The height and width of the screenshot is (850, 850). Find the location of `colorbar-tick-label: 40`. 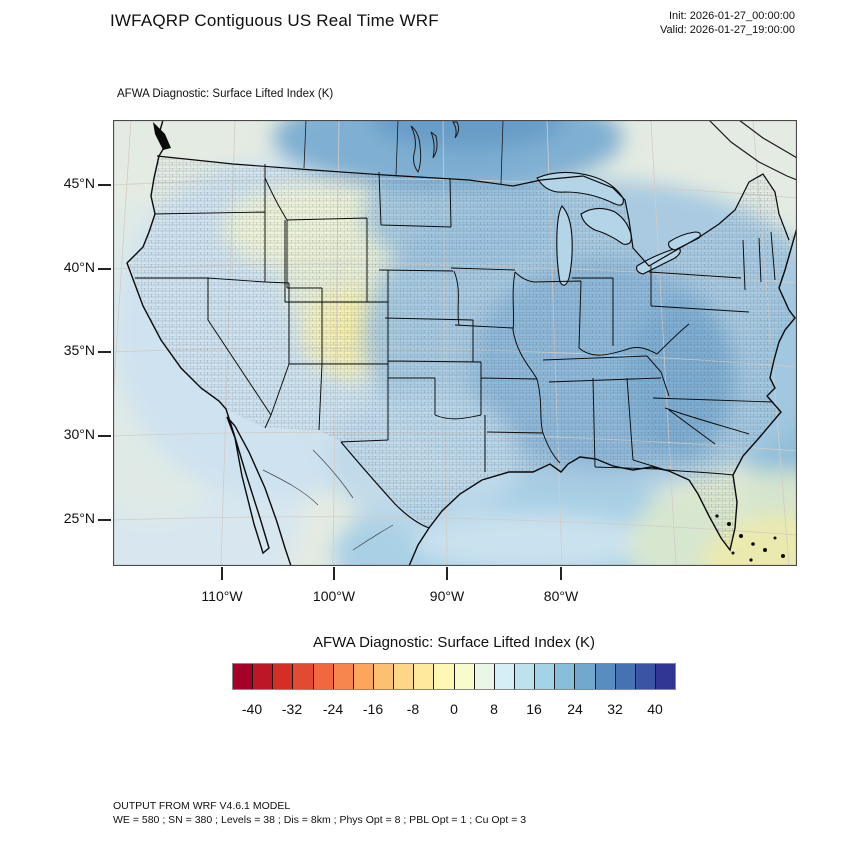

colorbar-tick-label: 40 is located at coordinates (655, 709).